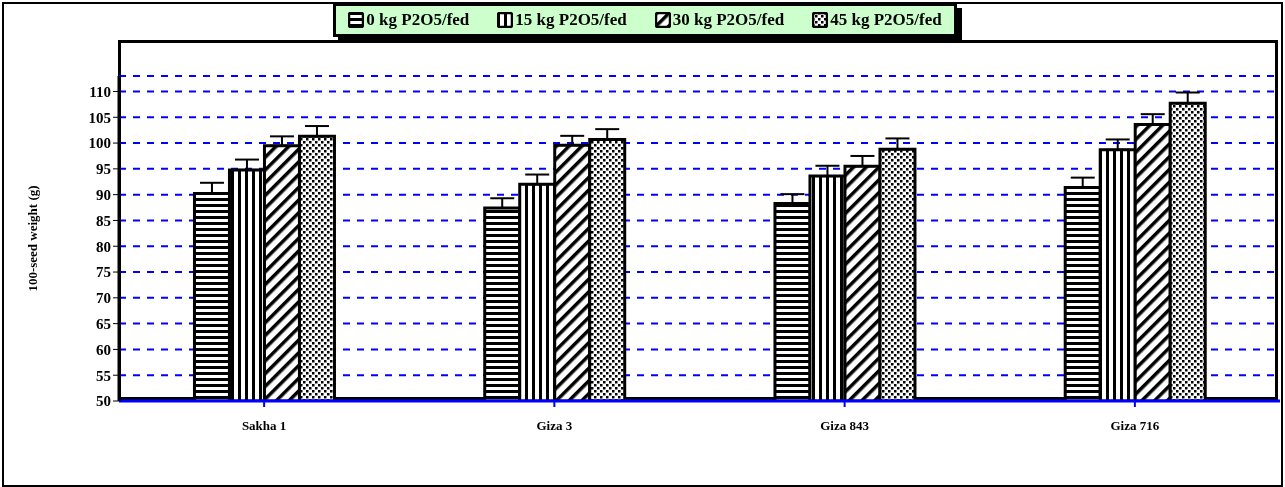 The height and width of the screenshot is (487, 1285). Describe the element at coordinates (554, 426) in the screenshot. I see `x-tick-label: Giza 3` at that location.